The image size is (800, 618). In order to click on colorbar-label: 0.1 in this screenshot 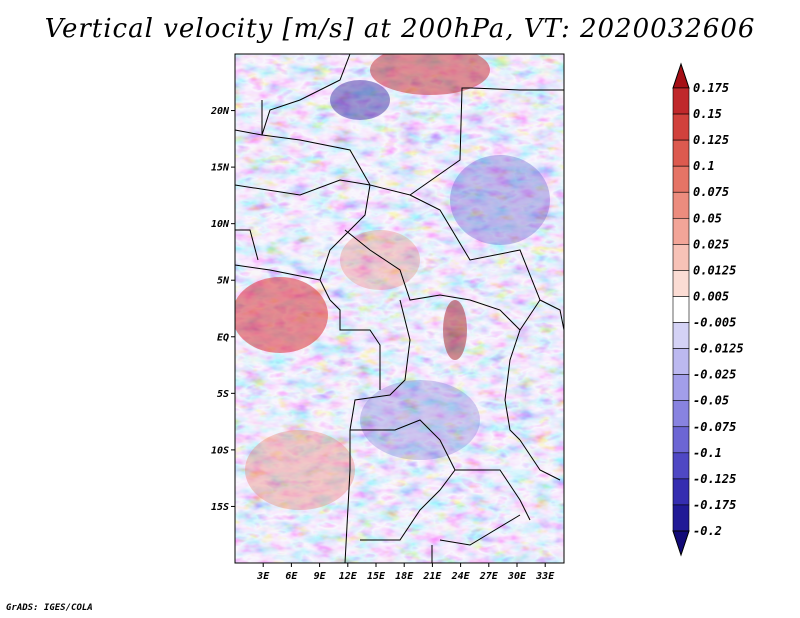, I will do `click(704, 166)`.